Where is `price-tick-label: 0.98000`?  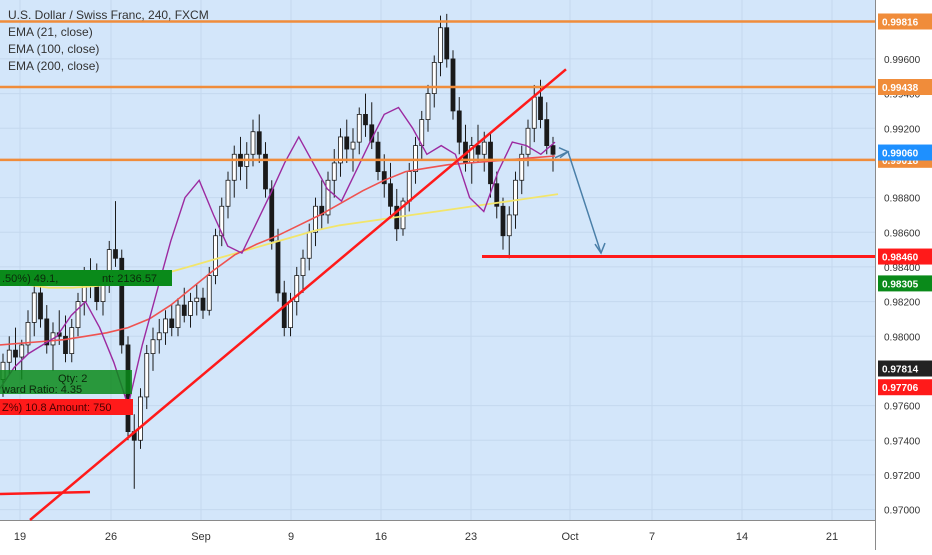
price-tick-label: 0.98000 is located at coordinates (902, 337).